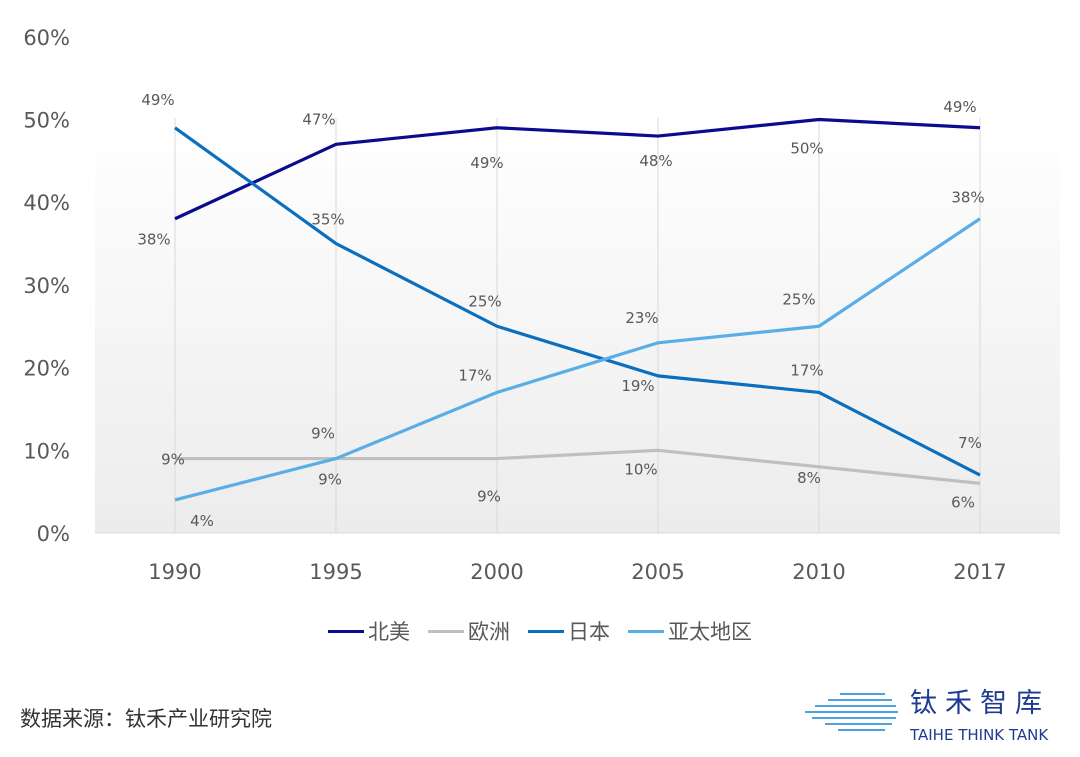  Describe the element at coordinates (970, 443) in the screenshot. I see `data-label: 7%` at that location.